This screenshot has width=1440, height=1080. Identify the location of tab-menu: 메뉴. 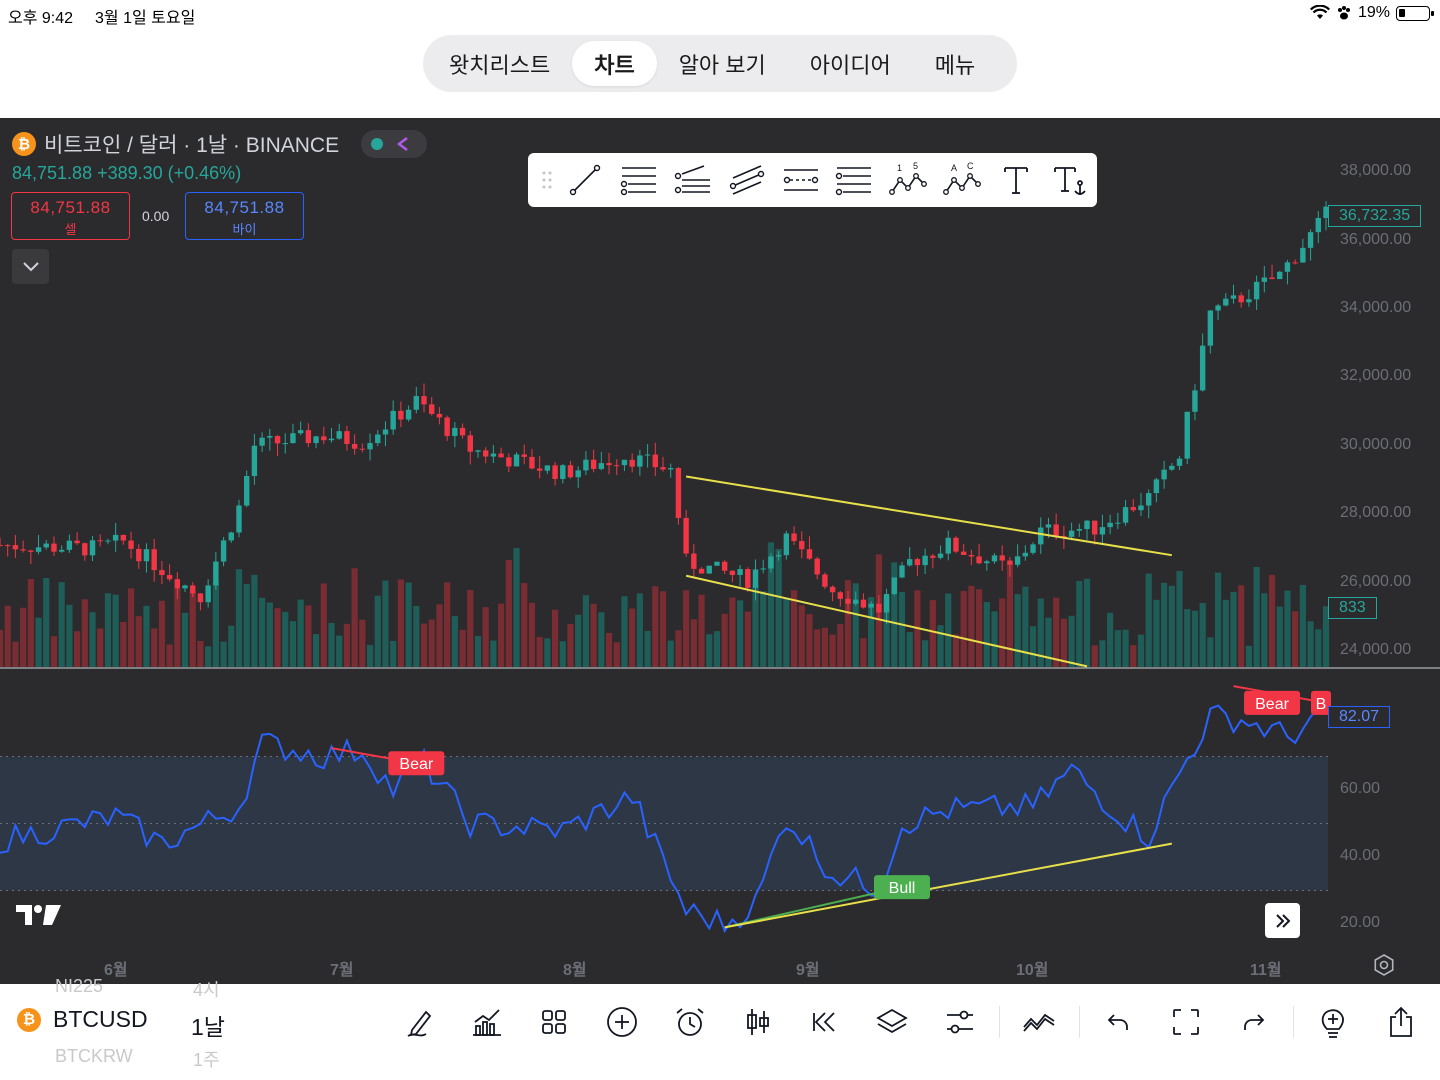
(955, 65).